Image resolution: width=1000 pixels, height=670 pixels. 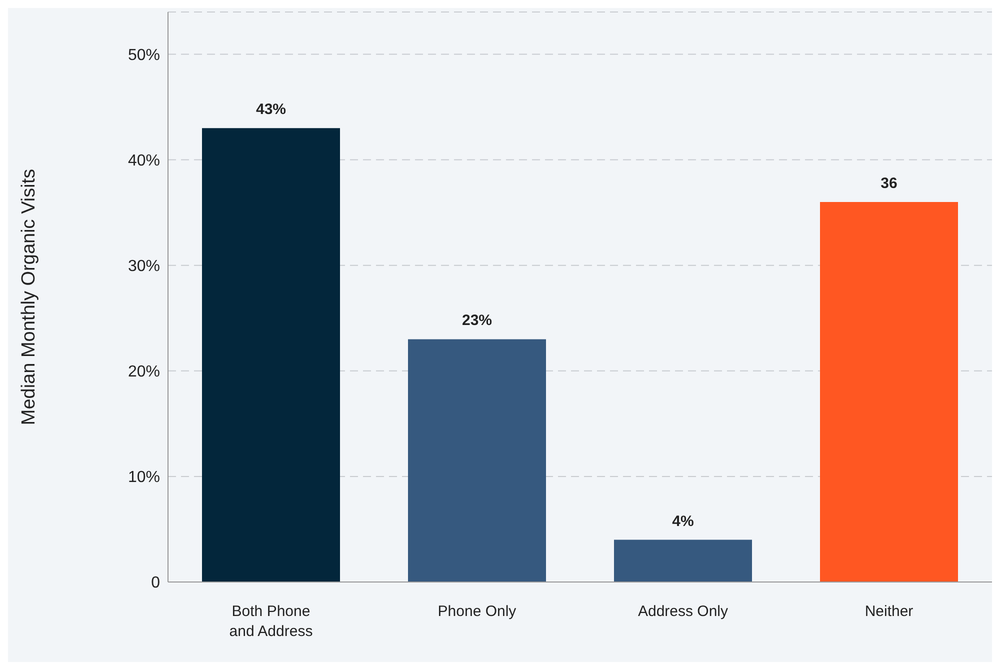 I want to click on y-tick-label: 20%, so click(x=144, y=372).